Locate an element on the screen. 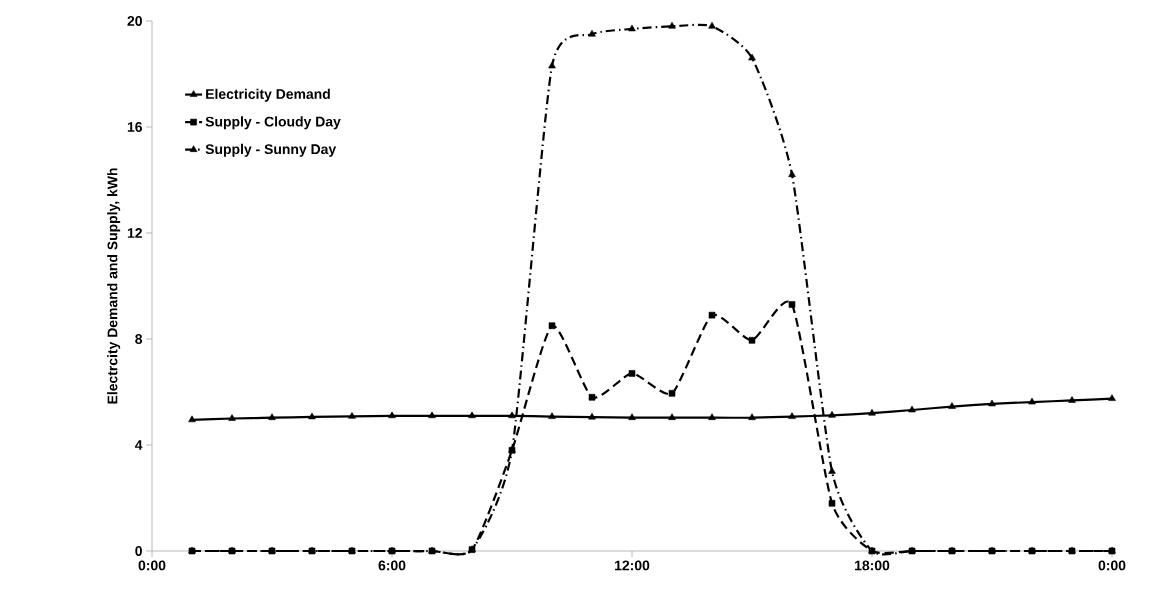  x-tick-label: 18:00 is located at coordinates (872, 565).